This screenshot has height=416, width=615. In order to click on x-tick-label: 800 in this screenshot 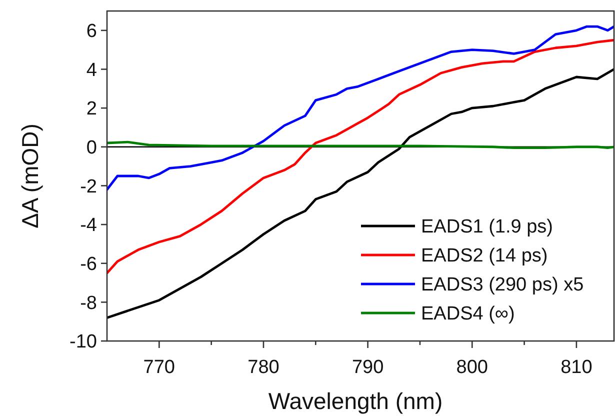, I will do `click(472, 367)`.